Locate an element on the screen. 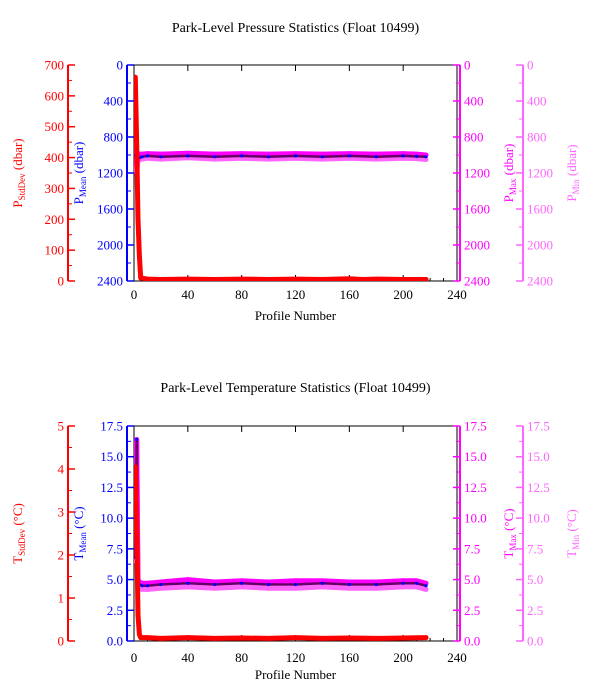 This screenshot has width=601, height=698. chart-2-mean-tick-label: 0.0 is located at coordinates (115, 641).